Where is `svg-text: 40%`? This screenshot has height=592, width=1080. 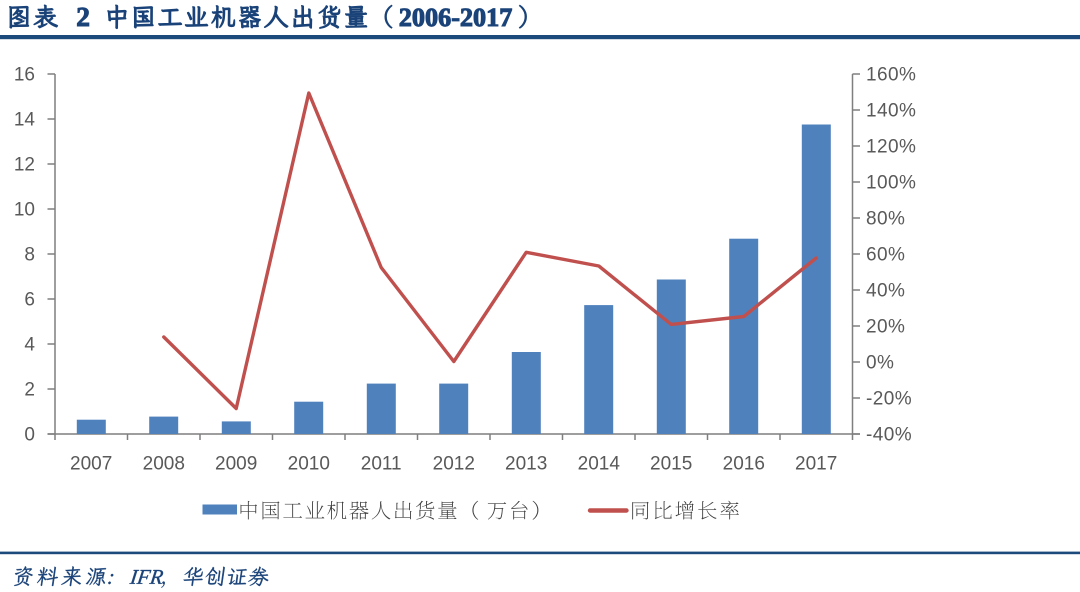 svg-text: 40% is located at coordinates (885, 291).